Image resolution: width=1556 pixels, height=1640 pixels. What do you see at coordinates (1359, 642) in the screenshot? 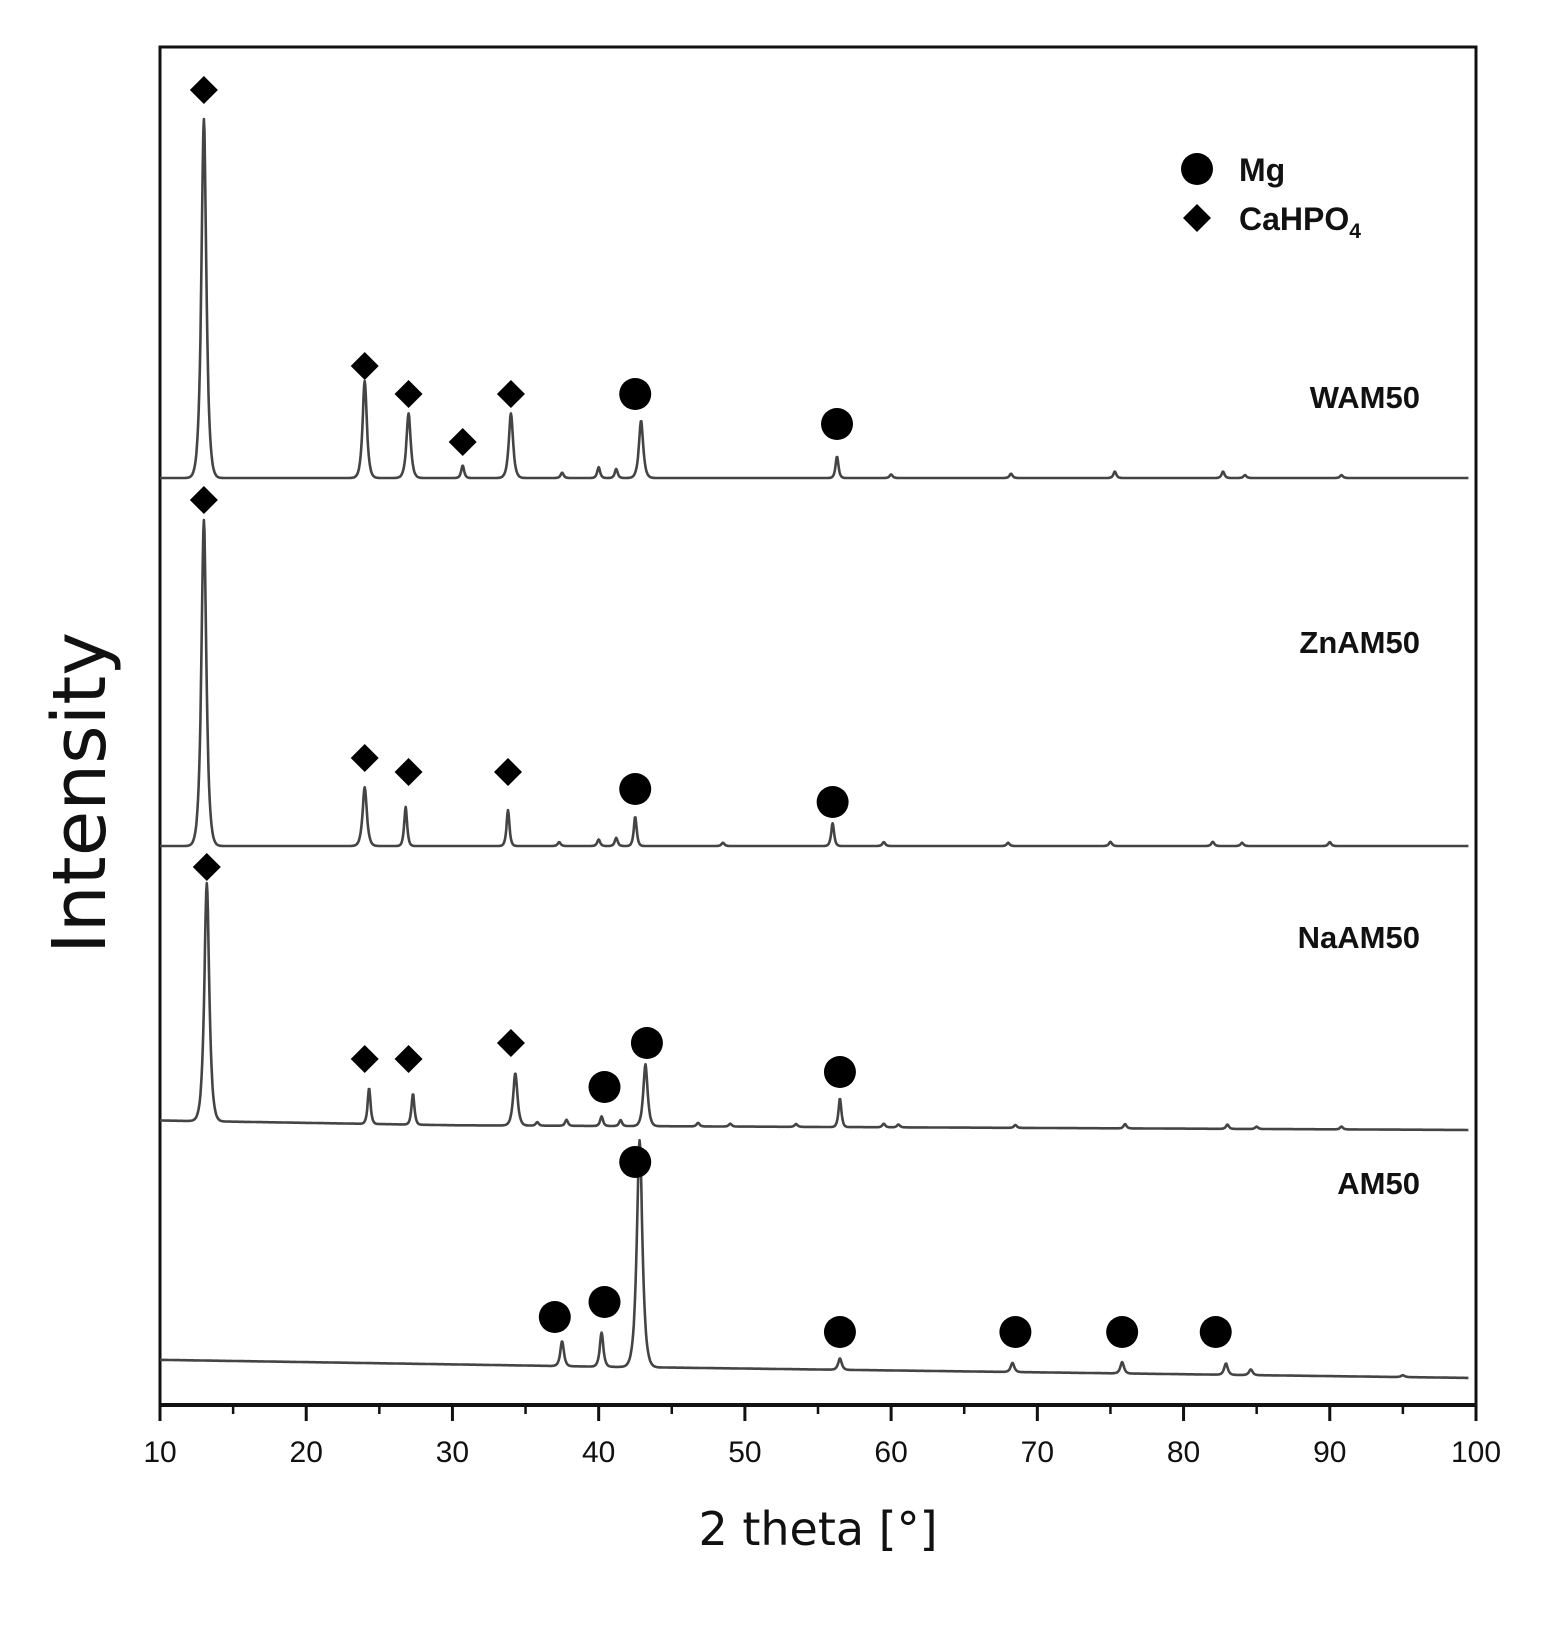
I see `series-label-znam50: ZnAM50` at bounding box center [1359, 642].